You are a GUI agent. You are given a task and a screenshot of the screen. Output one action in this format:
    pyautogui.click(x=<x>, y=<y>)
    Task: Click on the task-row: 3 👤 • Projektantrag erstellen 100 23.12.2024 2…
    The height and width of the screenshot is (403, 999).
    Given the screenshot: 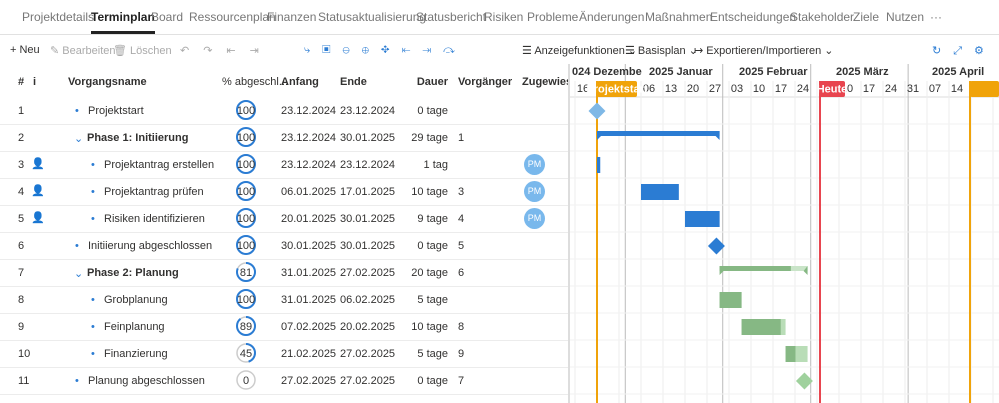 What is the action you would take?
    pyautogui.click(x=284, y=165)
    